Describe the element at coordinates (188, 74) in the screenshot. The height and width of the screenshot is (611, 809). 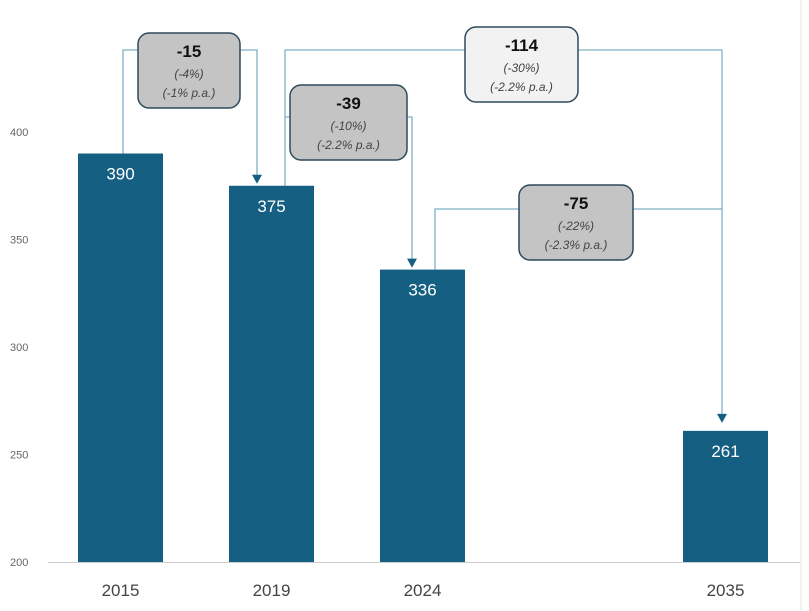
I see `annotation-percent: (-4%)` at that location.